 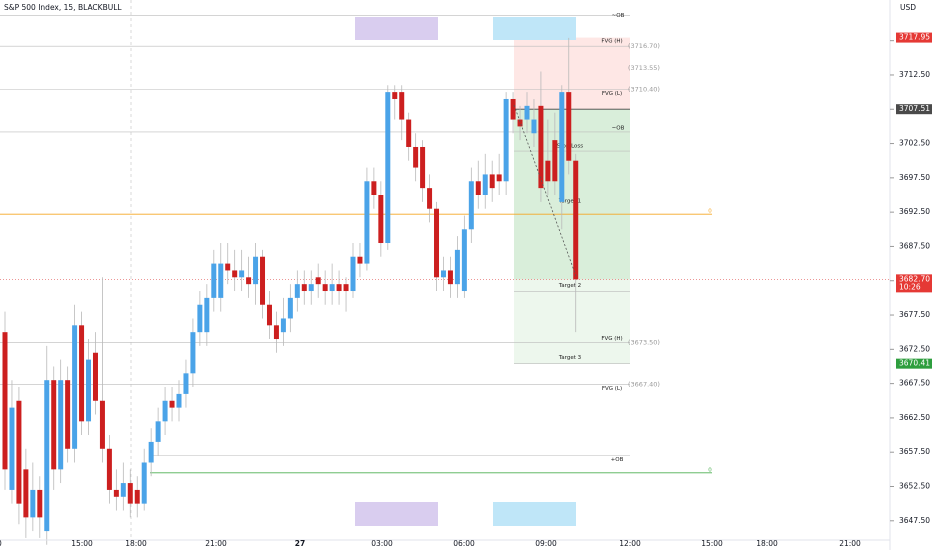 What do you see at coordinates (300, 543) in the screenshot?
I see `x-tick-label: 27` at bounding box center [300, 543].